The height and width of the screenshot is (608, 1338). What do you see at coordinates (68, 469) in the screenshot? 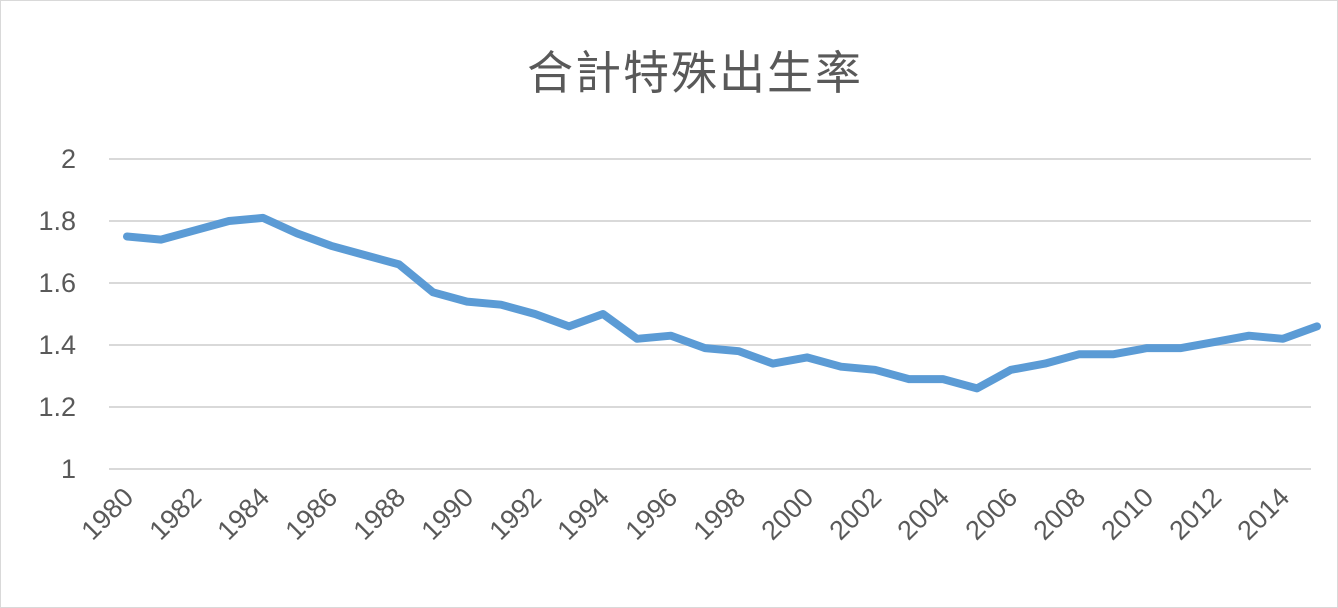
I see `y-tick-label: 1` at bounding box center [68, 469].